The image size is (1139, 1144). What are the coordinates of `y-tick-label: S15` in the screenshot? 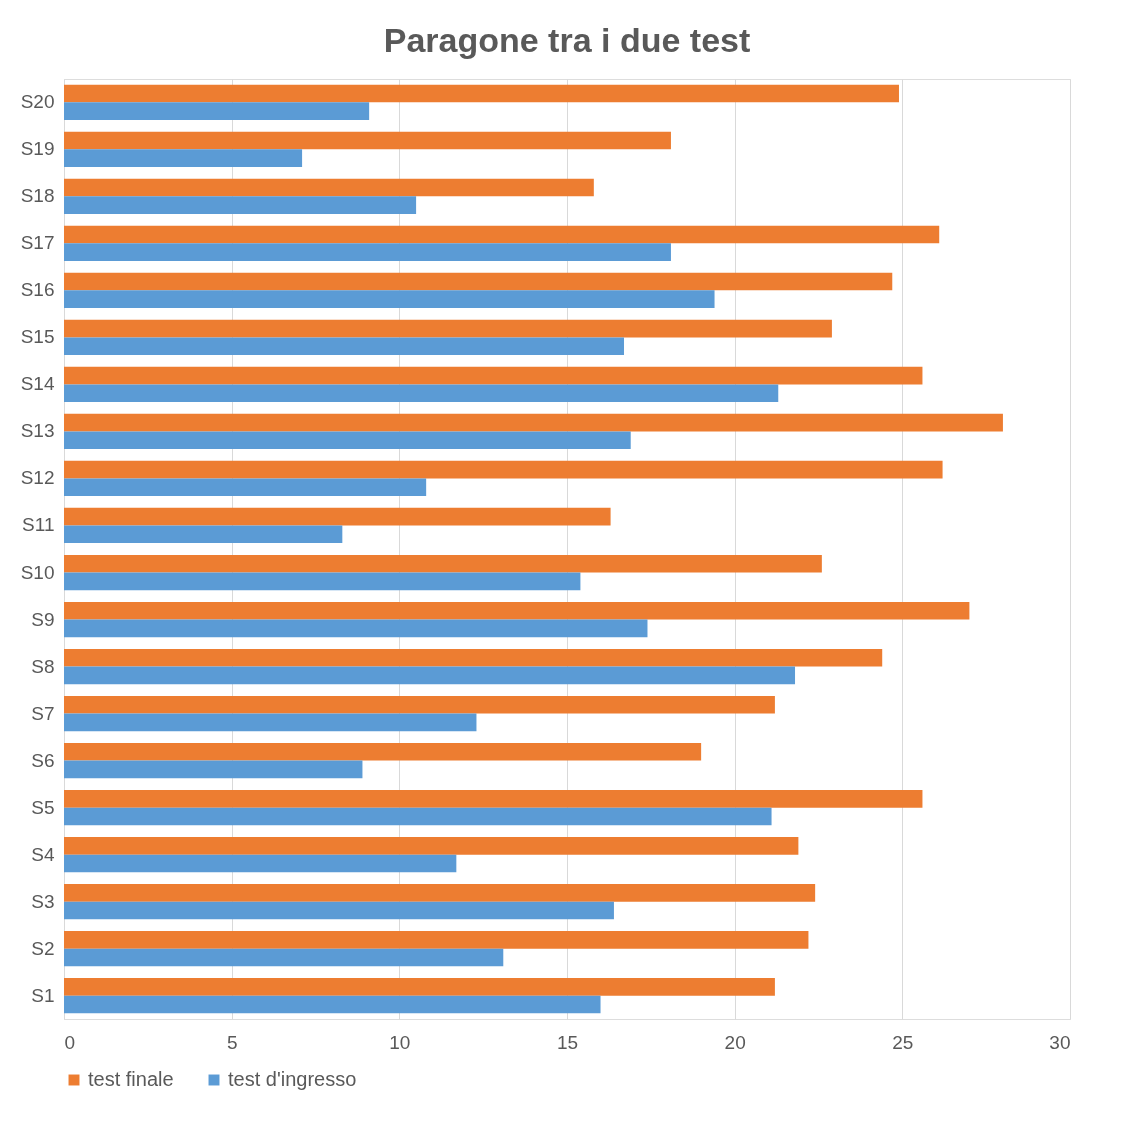 It's located at (37, 337).